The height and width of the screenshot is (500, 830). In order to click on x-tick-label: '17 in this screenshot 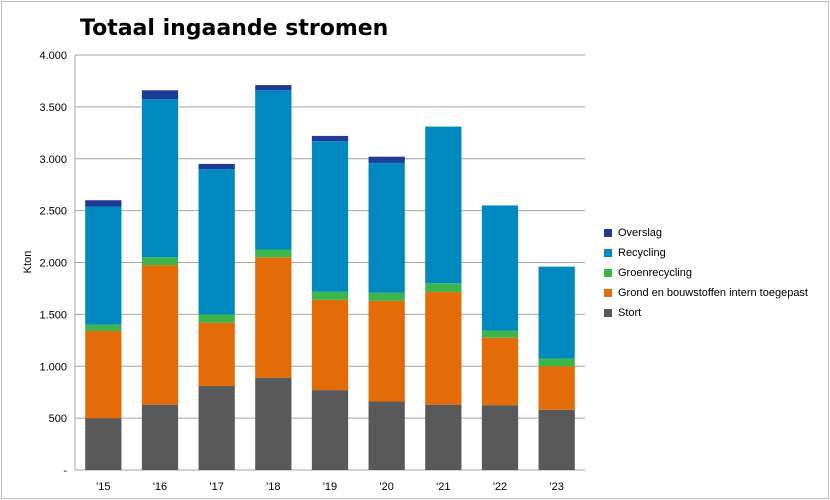, I will do `click(216, 487)`.